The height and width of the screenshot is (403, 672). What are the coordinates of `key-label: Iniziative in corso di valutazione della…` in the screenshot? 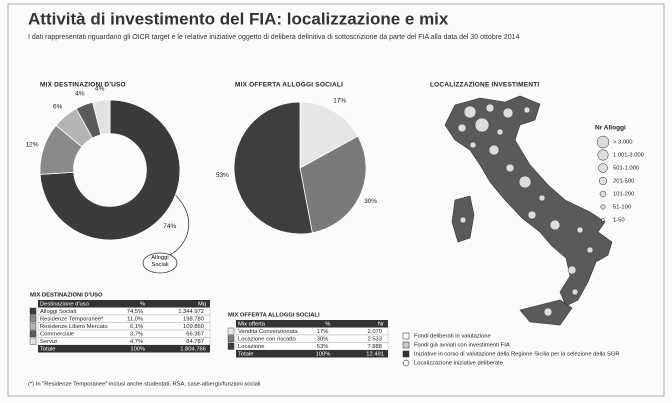 It's located at (517, 355).